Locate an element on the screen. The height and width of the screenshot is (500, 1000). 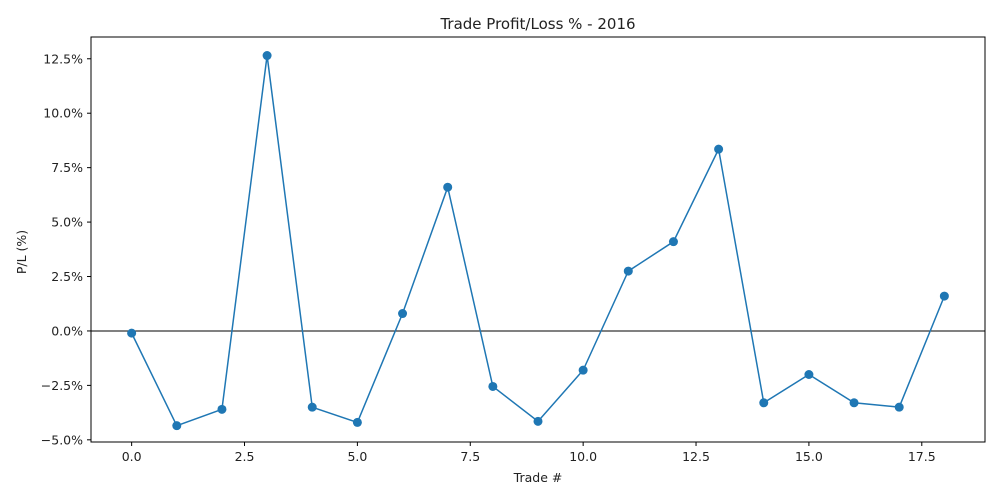
y-tick-label: −5.0% is located at coordinates (62, 439).